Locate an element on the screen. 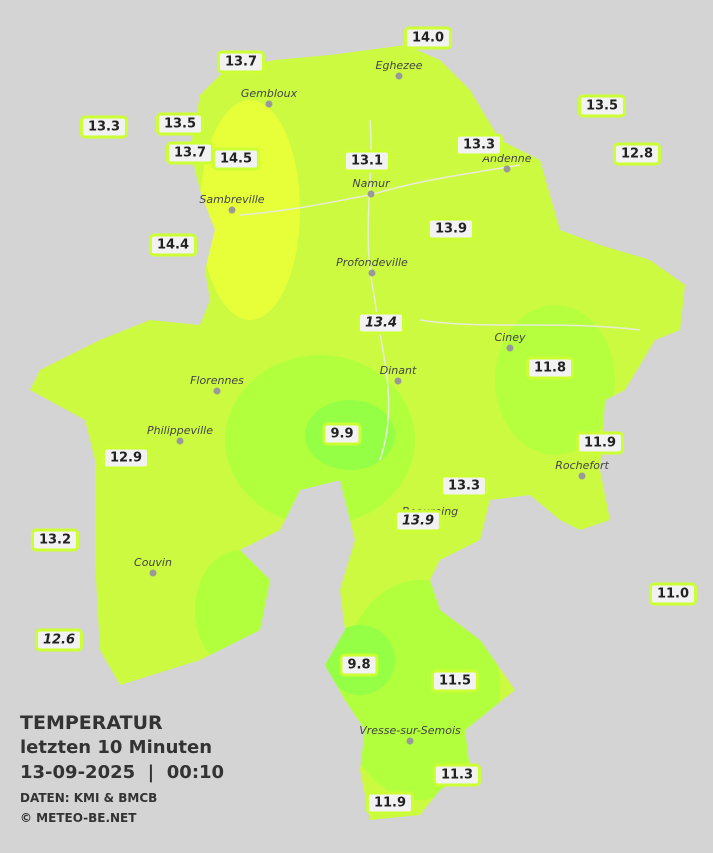 Image resolution: width=713 pixels, height=853 pixels. city-name: Philippeville is located at coordinates (180, 430).